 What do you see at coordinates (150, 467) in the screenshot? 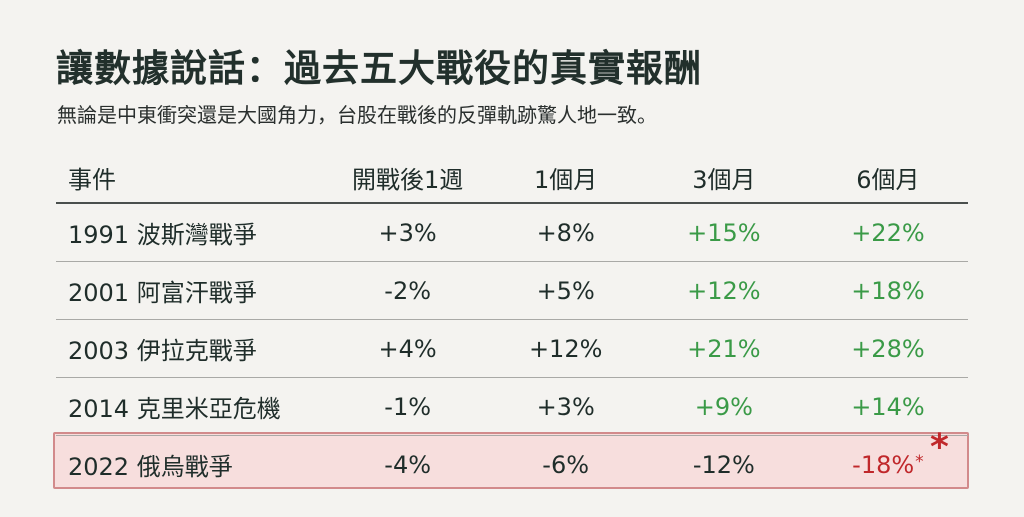
I see `event-cell: 2022 俄烏戰爭` at bounding box center [150, 467].